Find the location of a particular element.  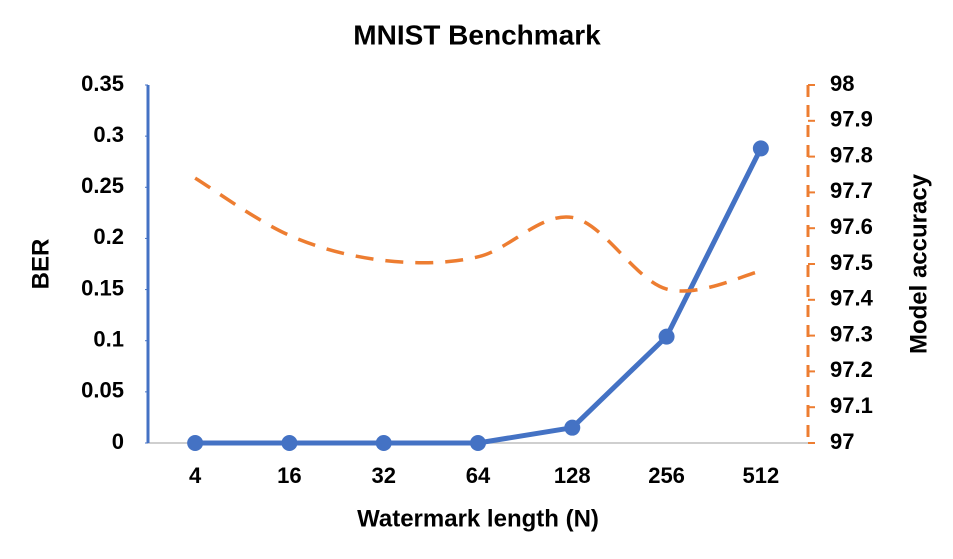

x-axis-title: Watermark length (N) is located at coordinates (478, 518).